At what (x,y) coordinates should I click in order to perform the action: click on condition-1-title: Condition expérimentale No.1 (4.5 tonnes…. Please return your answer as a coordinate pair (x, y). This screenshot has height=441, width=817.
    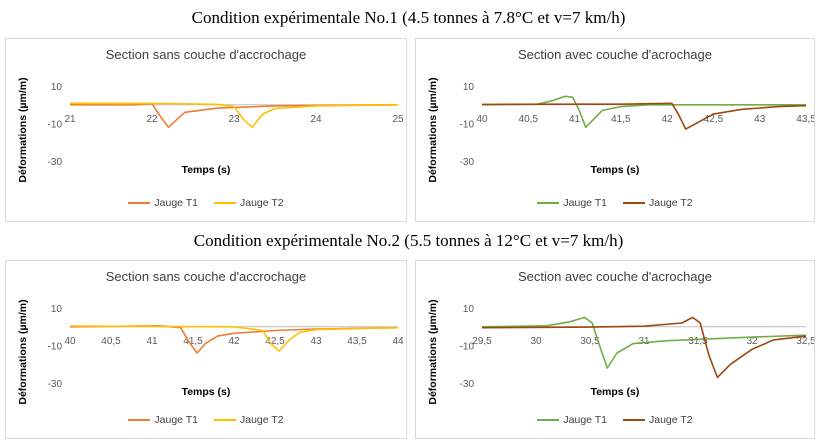
    Looking at the image, I should click on (408, 17).